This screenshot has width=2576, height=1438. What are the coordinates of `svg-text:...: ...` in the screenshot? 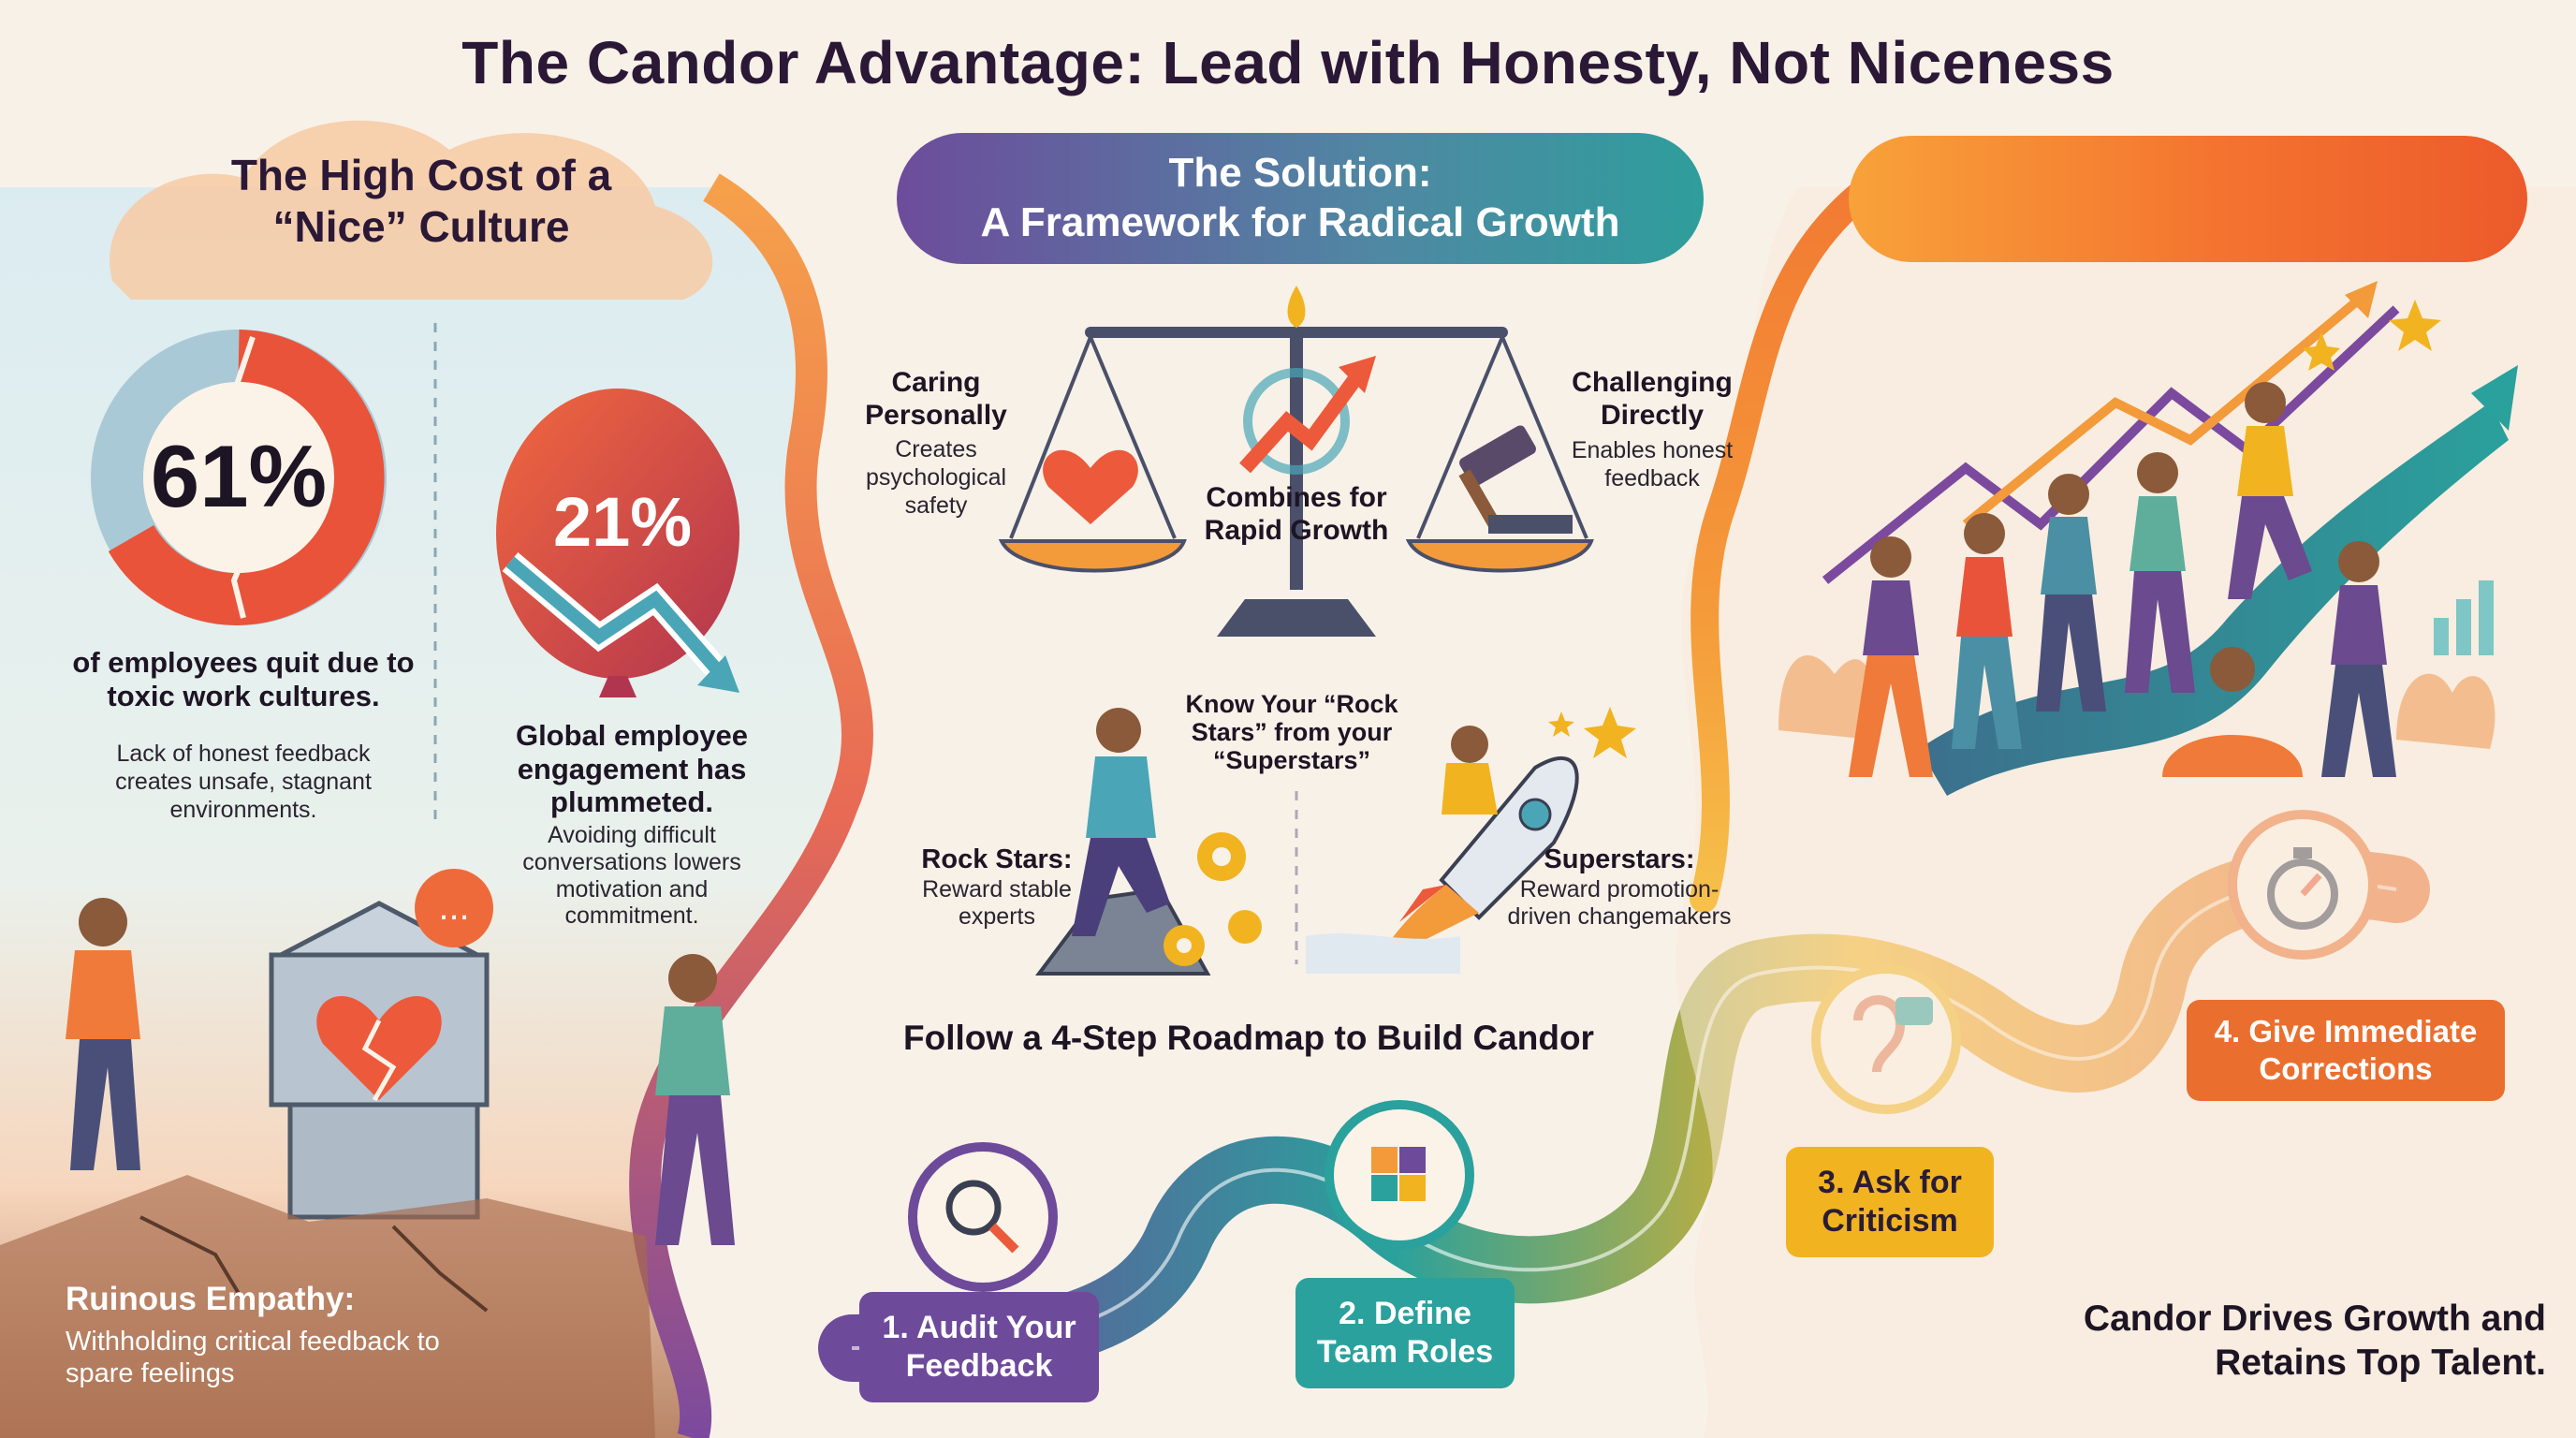 It's located at (453, 907).